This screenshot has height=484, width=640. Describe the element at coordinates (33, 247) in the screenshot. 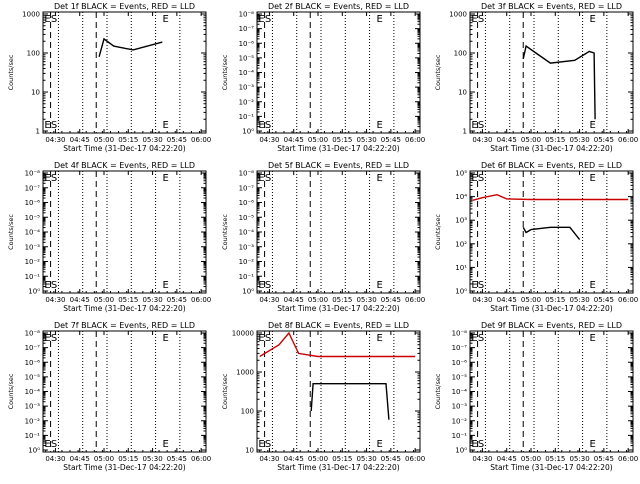

I see `y-tick-label: 10⁻³` at that location.